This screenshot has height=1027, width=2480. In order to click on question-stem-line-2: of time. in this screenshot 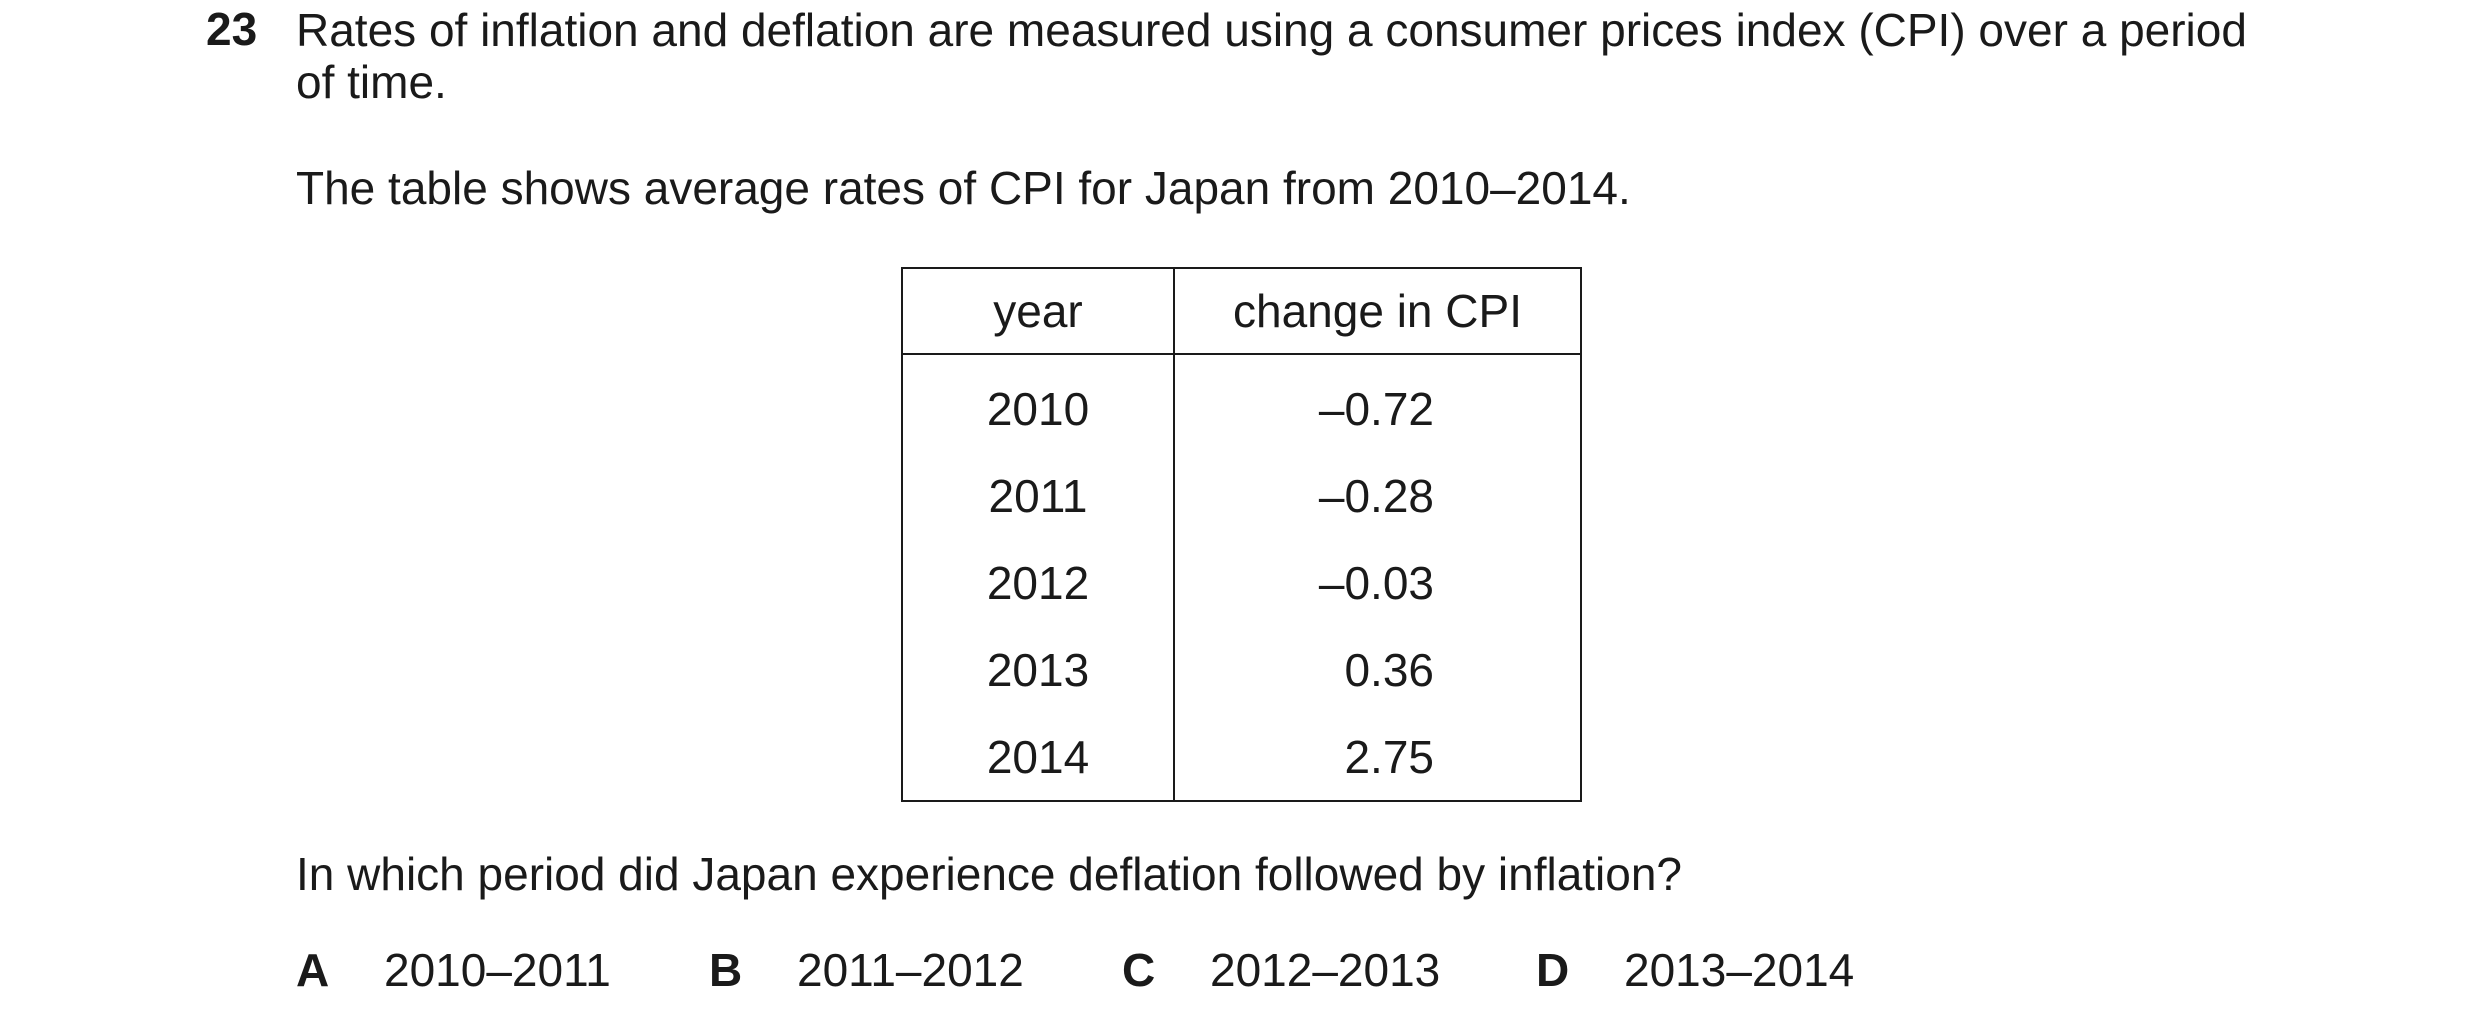, I will do `click(371, 82)`.